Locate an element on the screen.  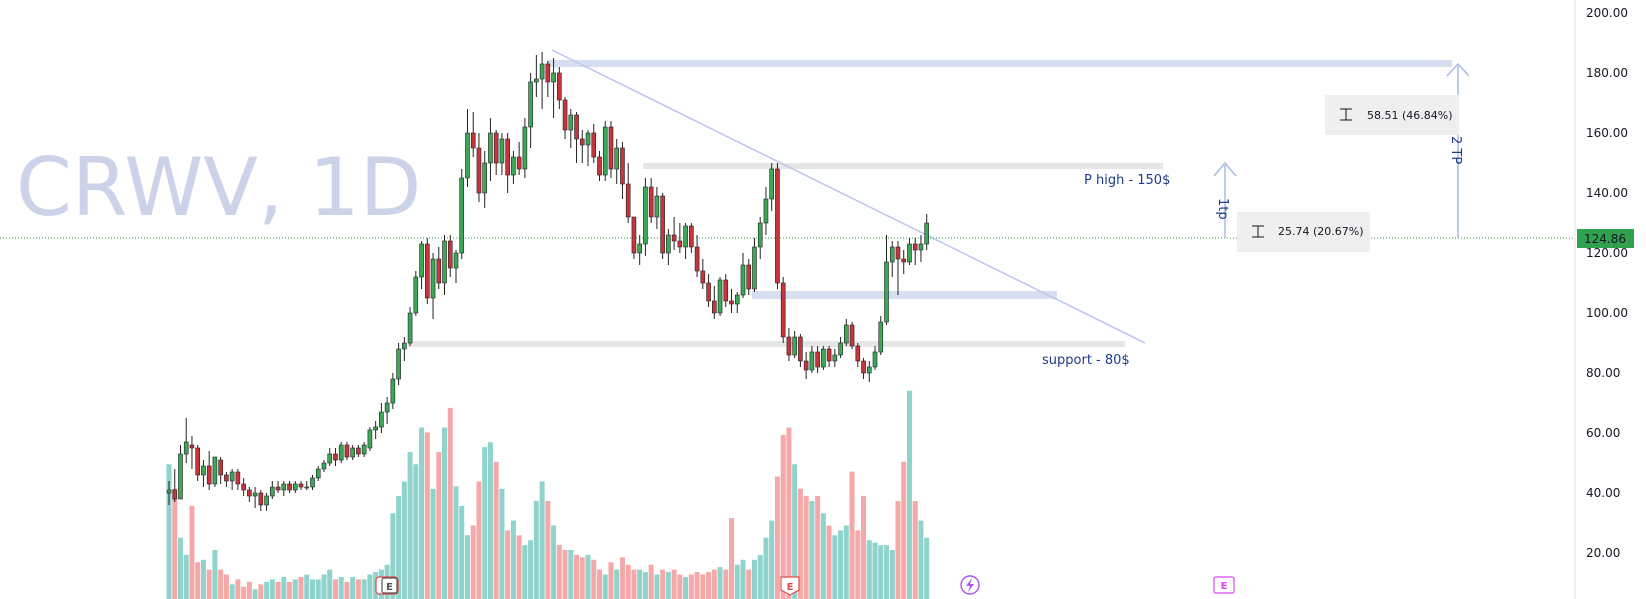
measure-box-1: 25.74 (20.67%) is located at coordinates (1303, 232).